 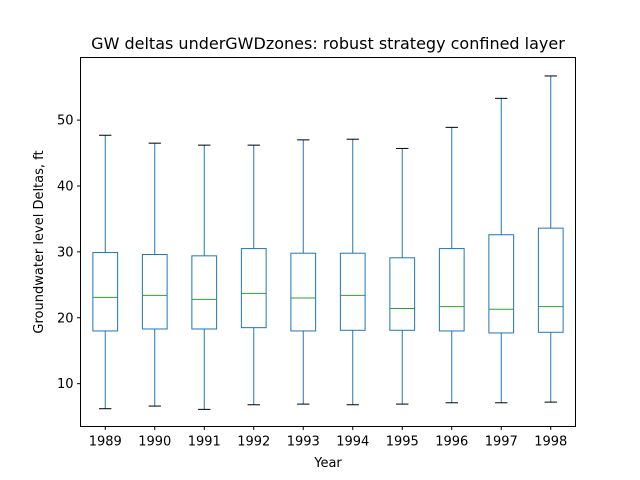 I want to click on box-1993, so click(x=303, y=272).